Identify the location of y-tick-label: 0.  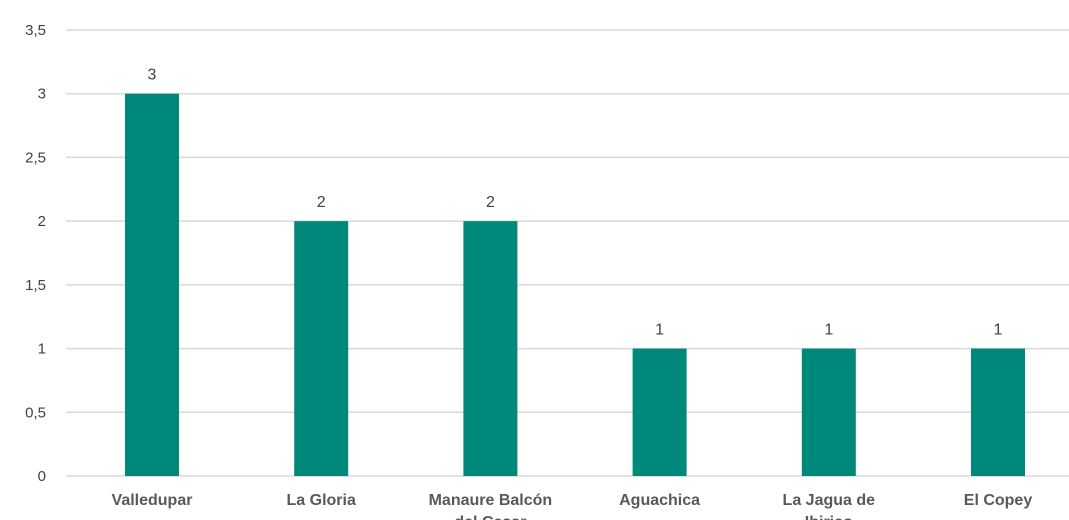
(42, 476).